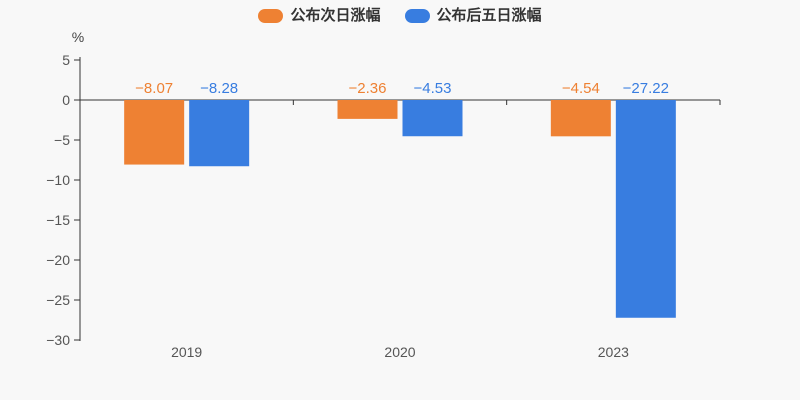 The height and width of the screenshot is (405, 800). Describe the element at coordinates (58, 220) in the screenshot. I see `y-axis-tick-label: −15` at that location.